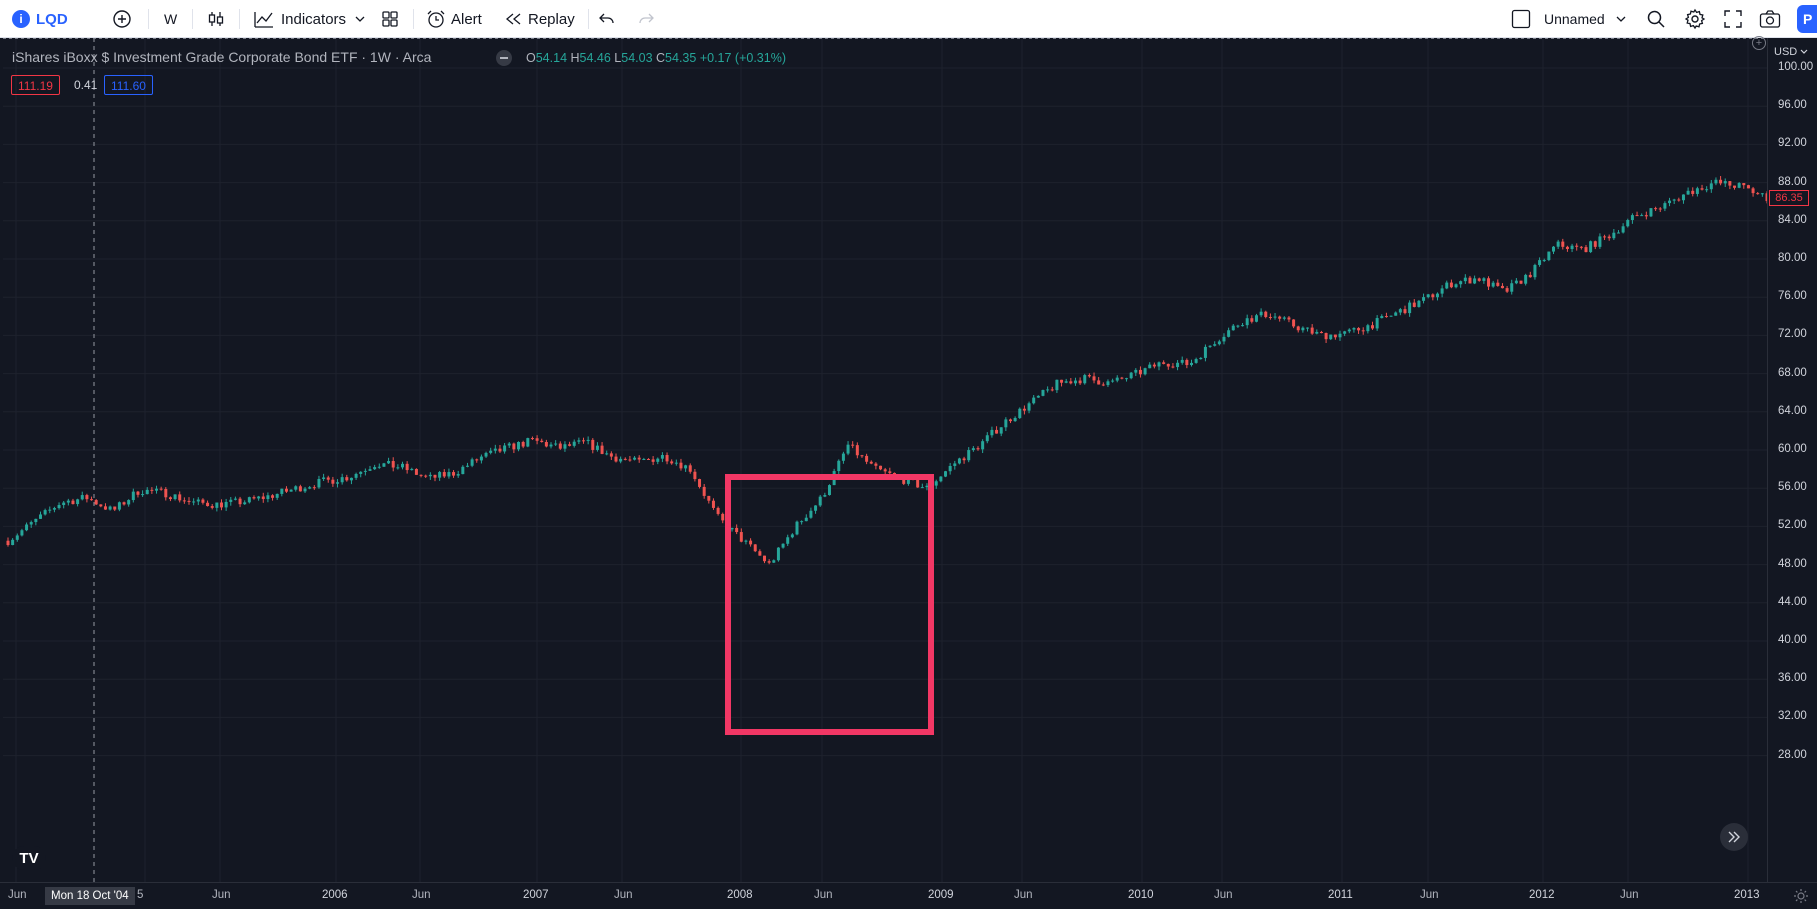  I want to click on undo-icon, so click(606, 18).